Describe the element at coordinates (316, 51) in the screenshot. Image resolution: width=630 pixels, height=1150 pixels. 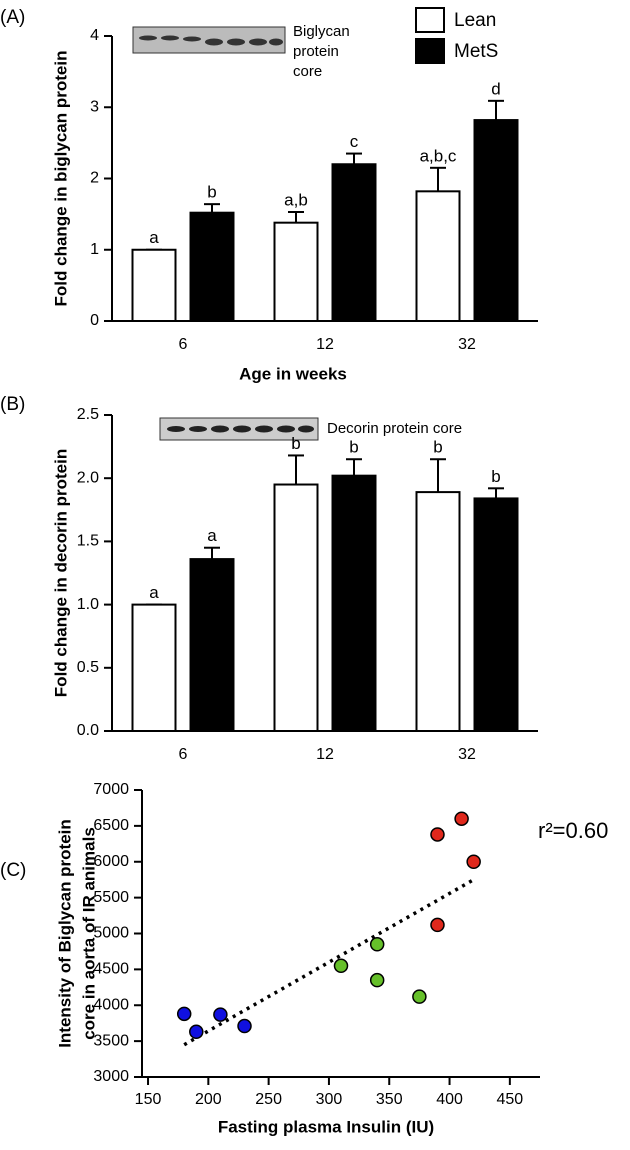
I see `blot-label: protein` at that location.